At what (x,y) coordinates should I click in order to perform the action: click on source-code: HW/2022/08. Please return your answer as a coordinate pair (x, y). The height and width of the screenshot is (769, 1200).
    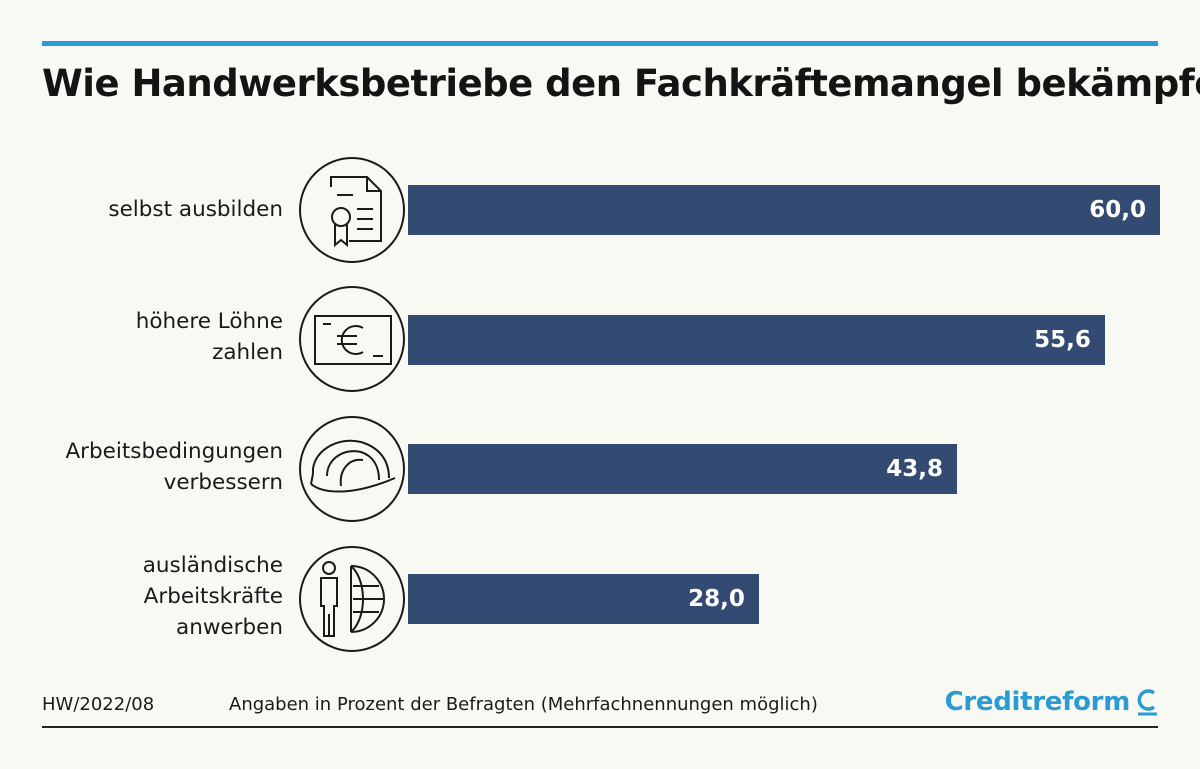
    Looking at the image, I should click on (98, 704).